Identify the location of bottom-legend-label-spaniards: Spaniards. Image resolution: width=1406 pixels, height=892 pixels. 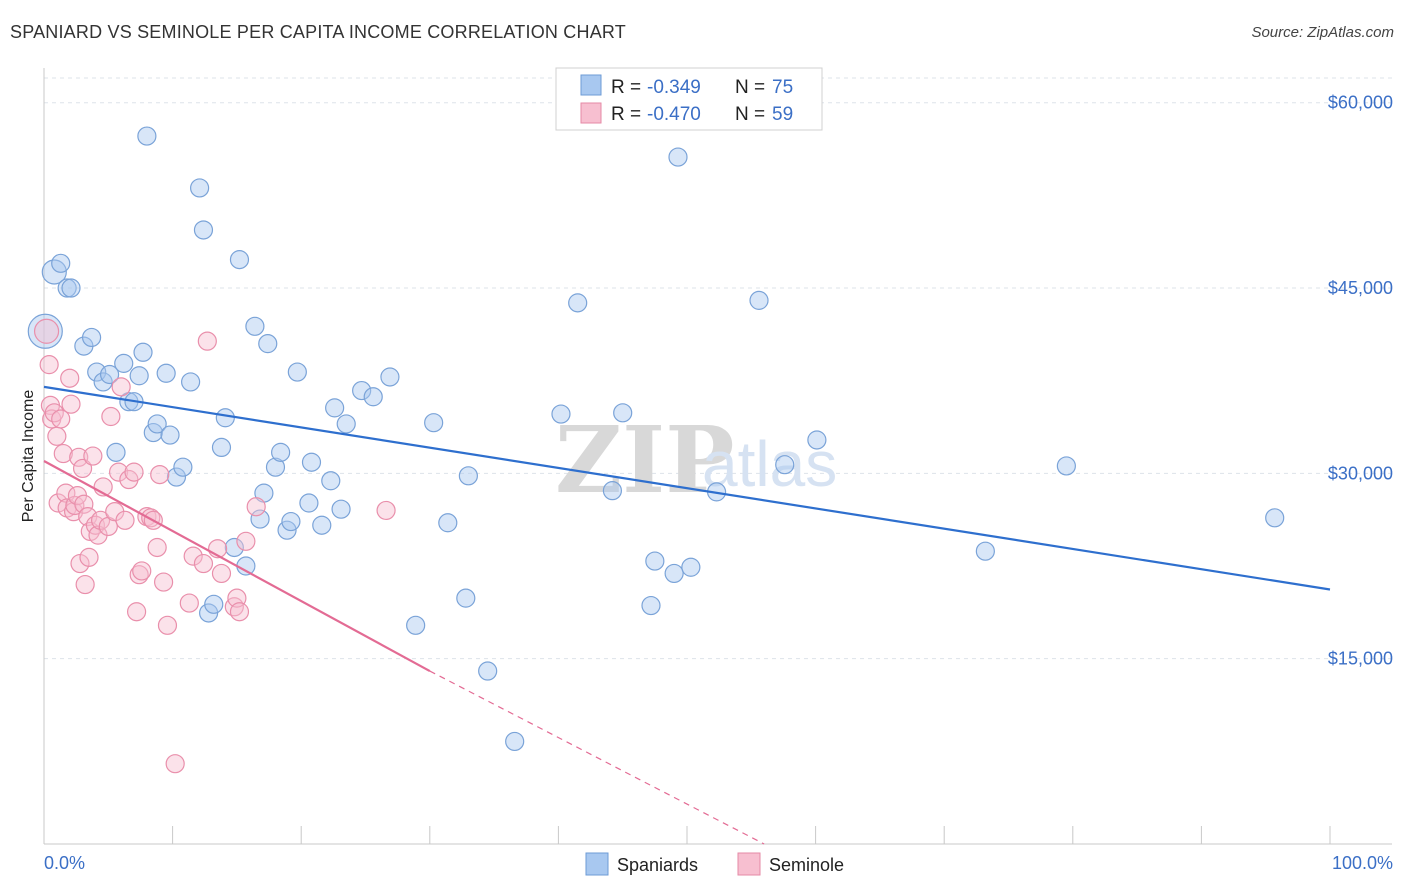
(657, 865).